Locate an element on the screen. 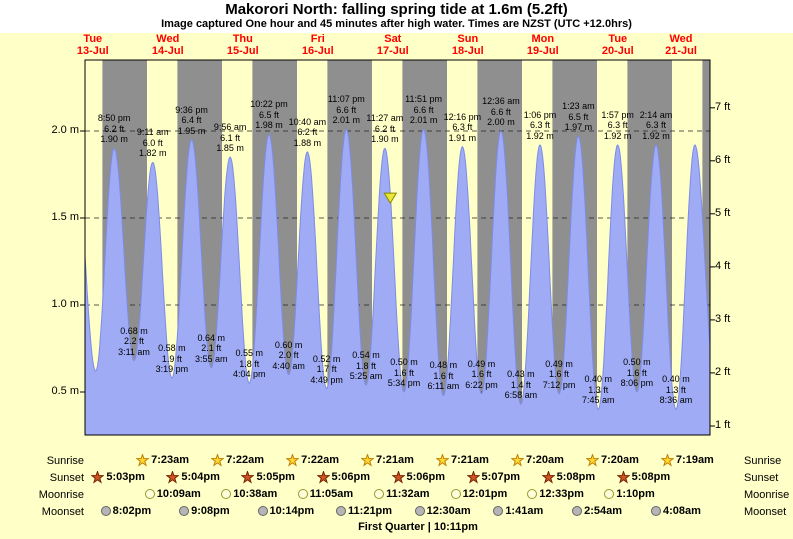  high-tide-label: 10:22 pm 6.5 ft 1.98 m is located at coordinates (269, 115).